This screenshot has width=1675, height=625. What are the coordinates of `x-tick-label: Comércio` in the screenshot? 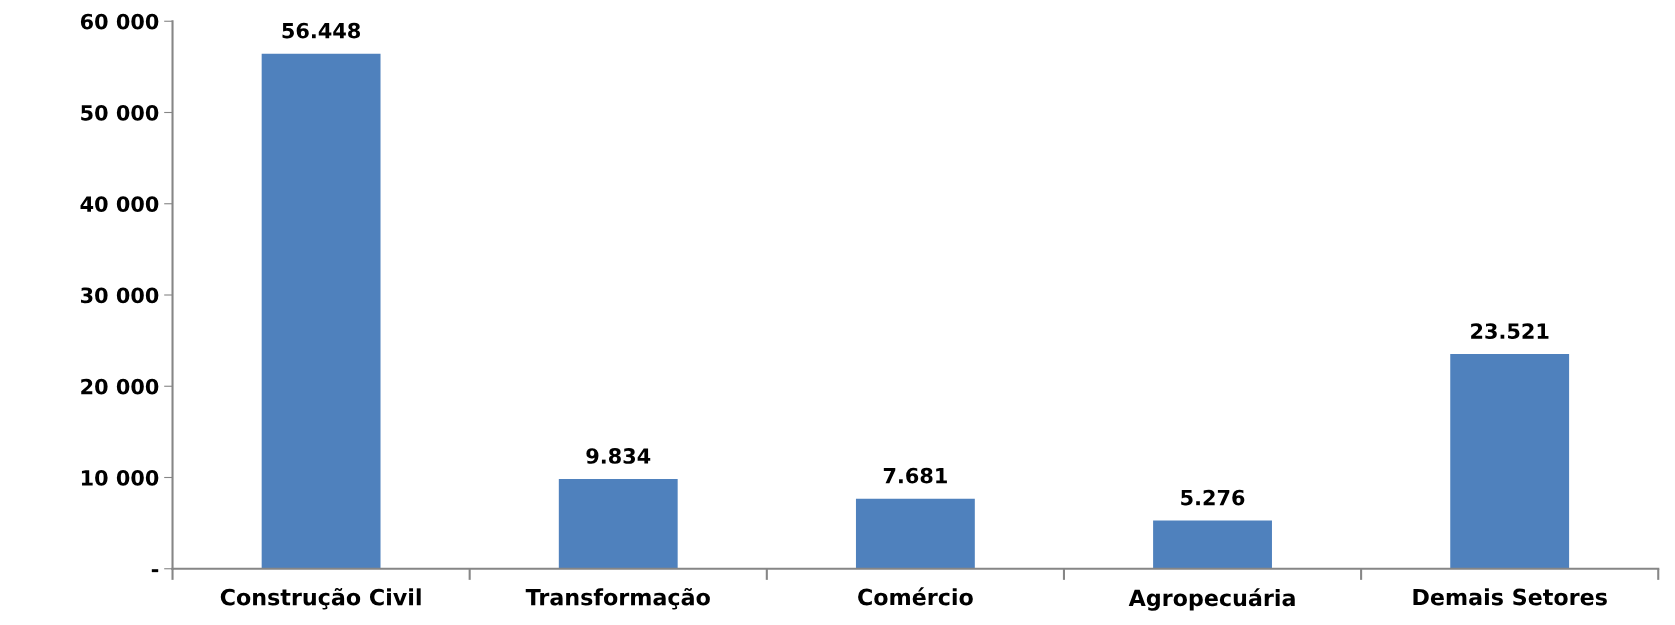 It's located at (915, 596).